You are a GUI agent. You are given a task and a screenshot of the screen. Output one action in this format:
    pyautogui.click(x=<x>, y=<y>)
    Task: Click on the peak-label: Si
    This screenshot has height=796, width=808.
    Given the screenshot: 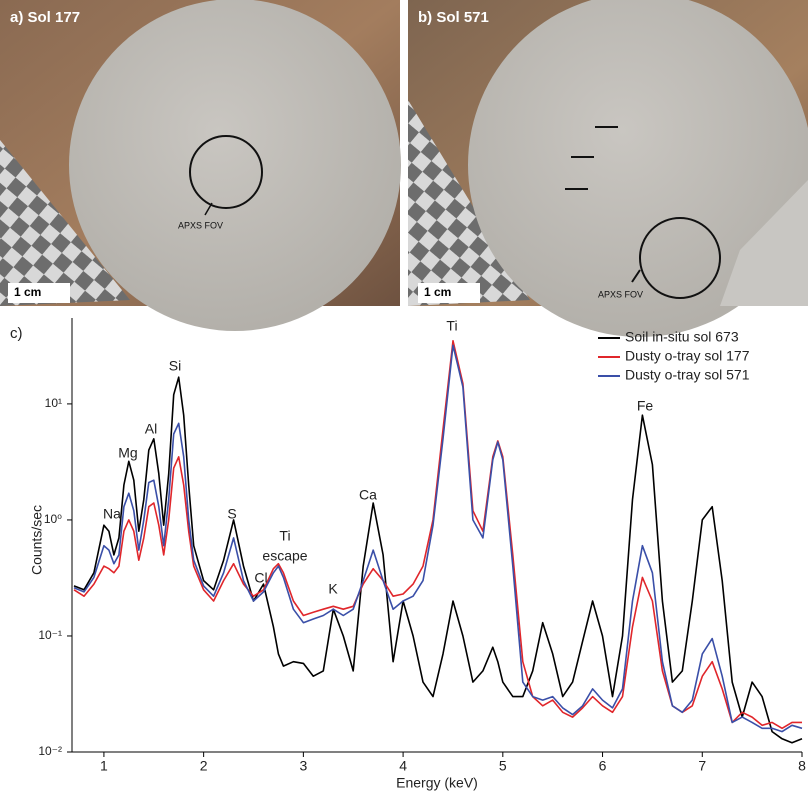 What is the action you would take?
    pyautogui.click(x=175, y=366)
    